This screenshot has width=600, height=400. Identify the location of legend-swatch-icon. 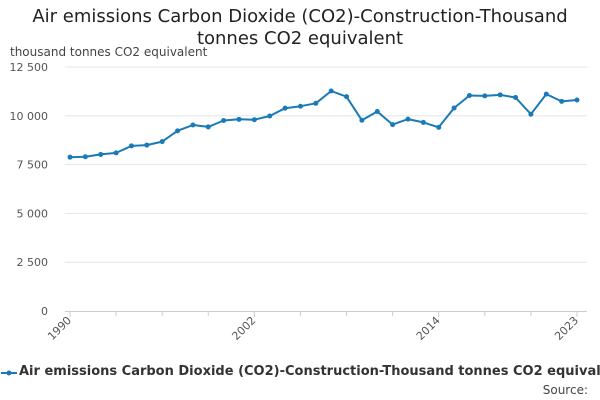
(9, 373).